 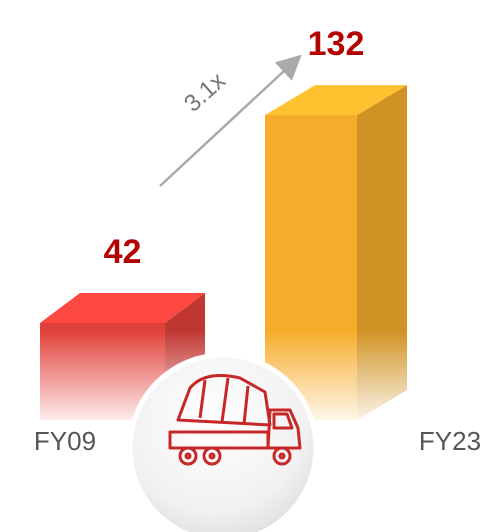 I want to click on value-label: 132, so click(x=336, y=44).